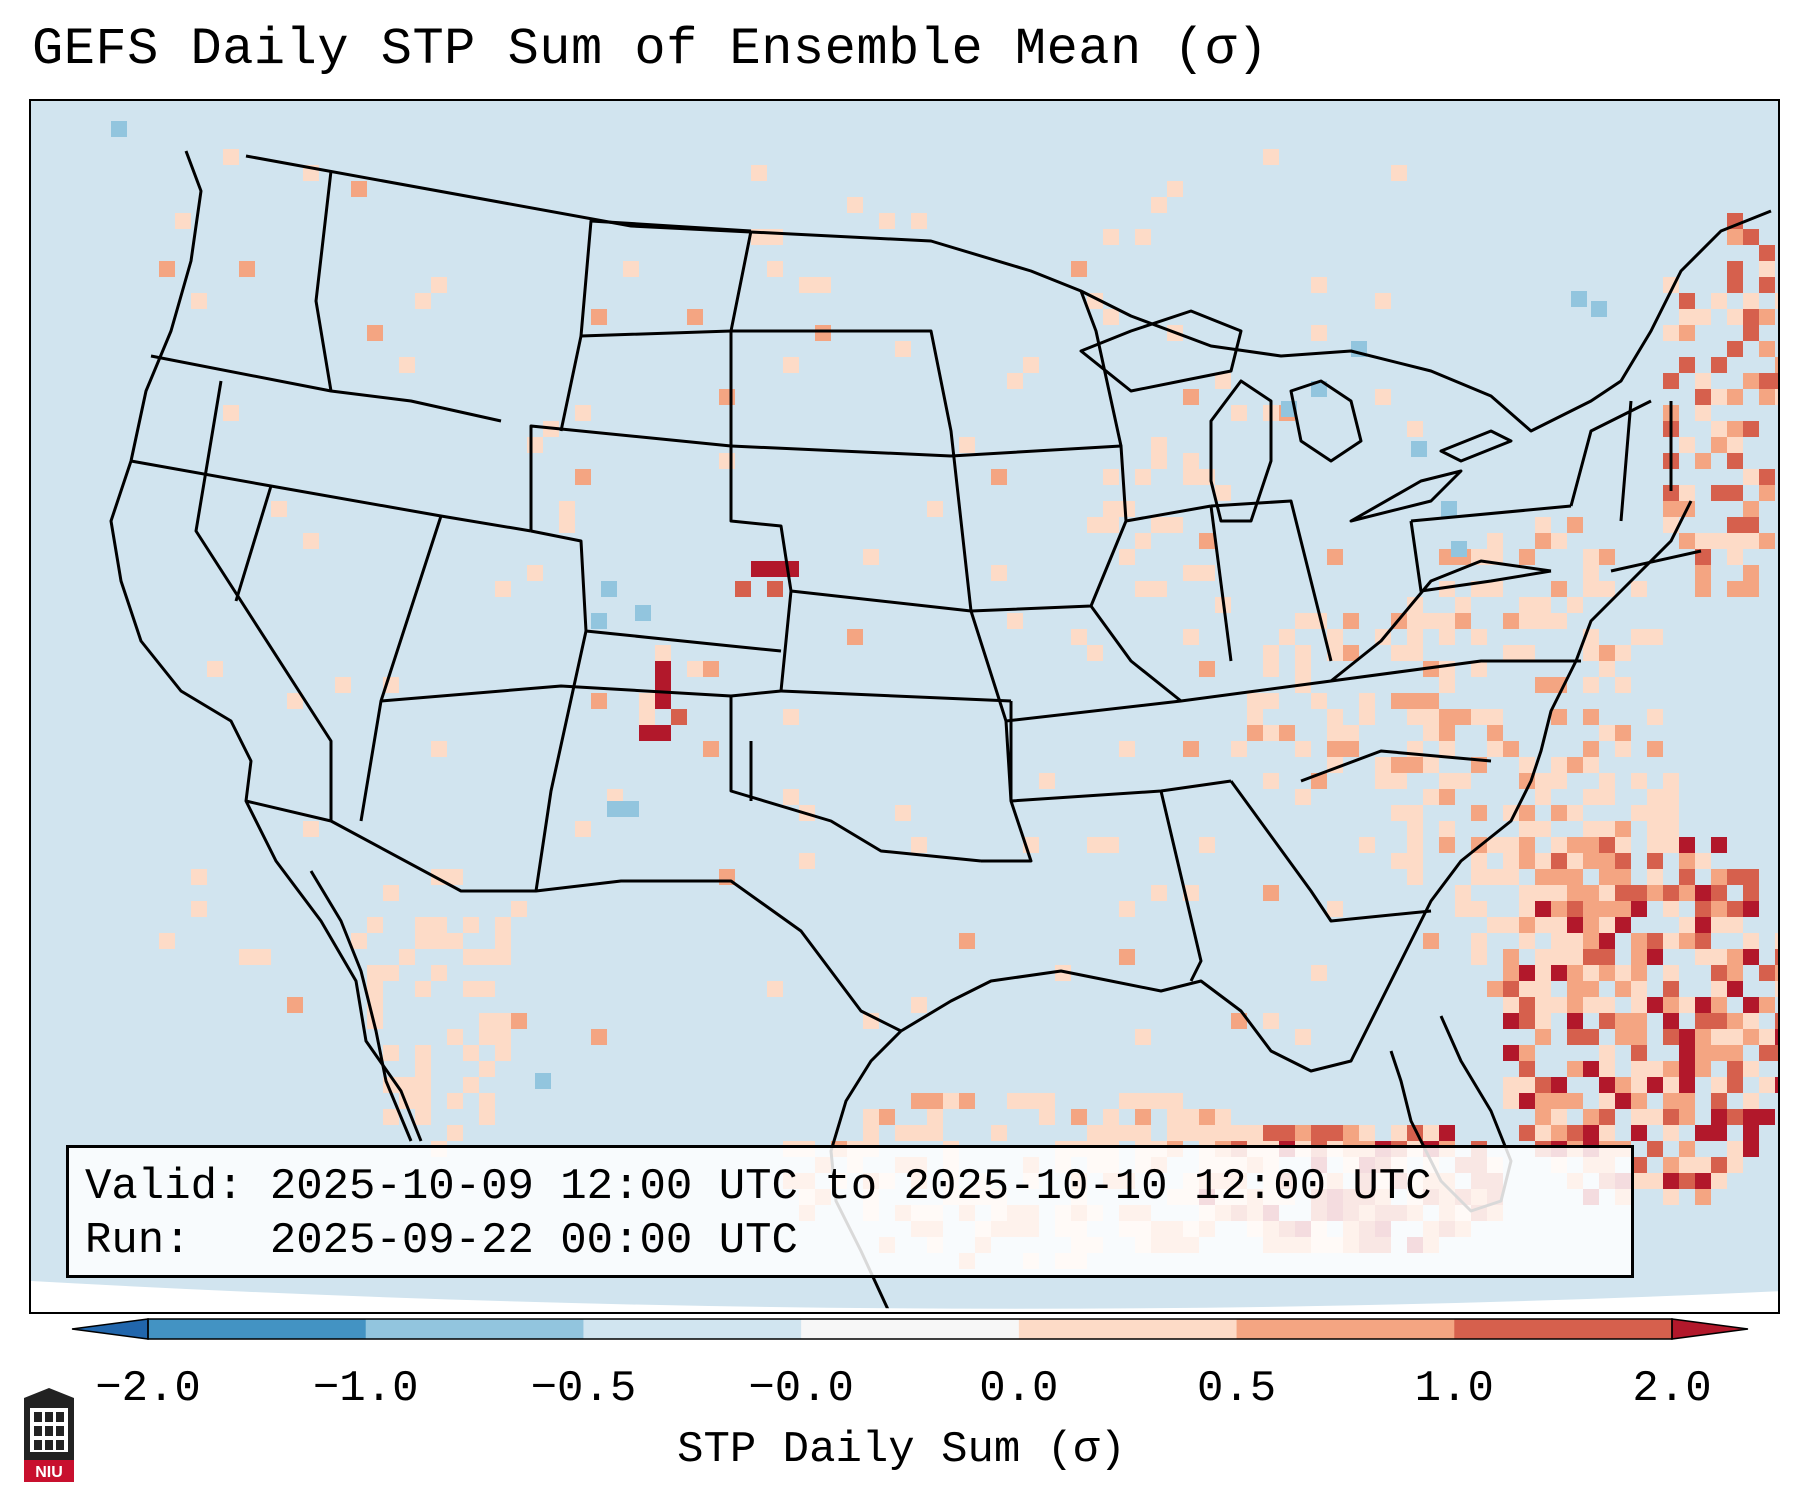 The width and height of the screenshot is (1803, 1506). Describe the element at coordinates (910, 1329) in the screenshot. I see `colorbar` at that location.